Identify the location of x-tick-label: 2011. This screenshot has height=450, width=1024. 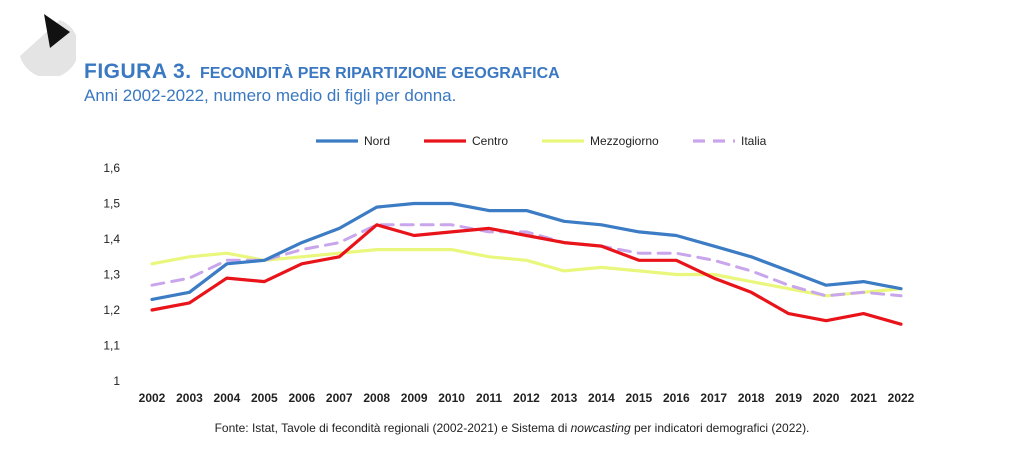
(489, 398).